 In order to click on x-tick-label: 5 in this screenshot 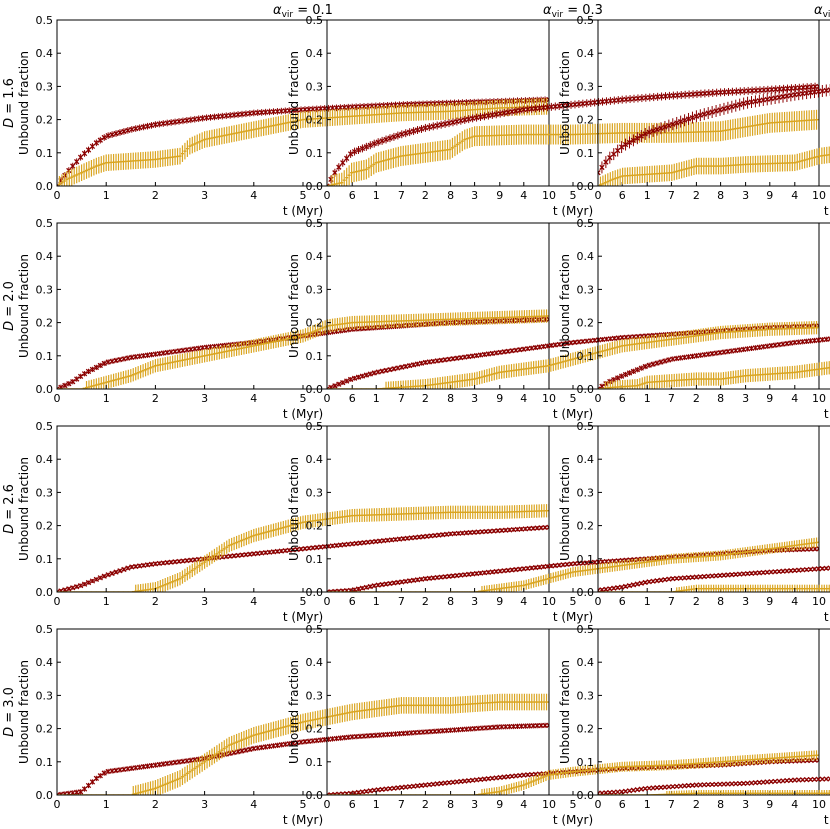, I will do `click(573, 195)`.